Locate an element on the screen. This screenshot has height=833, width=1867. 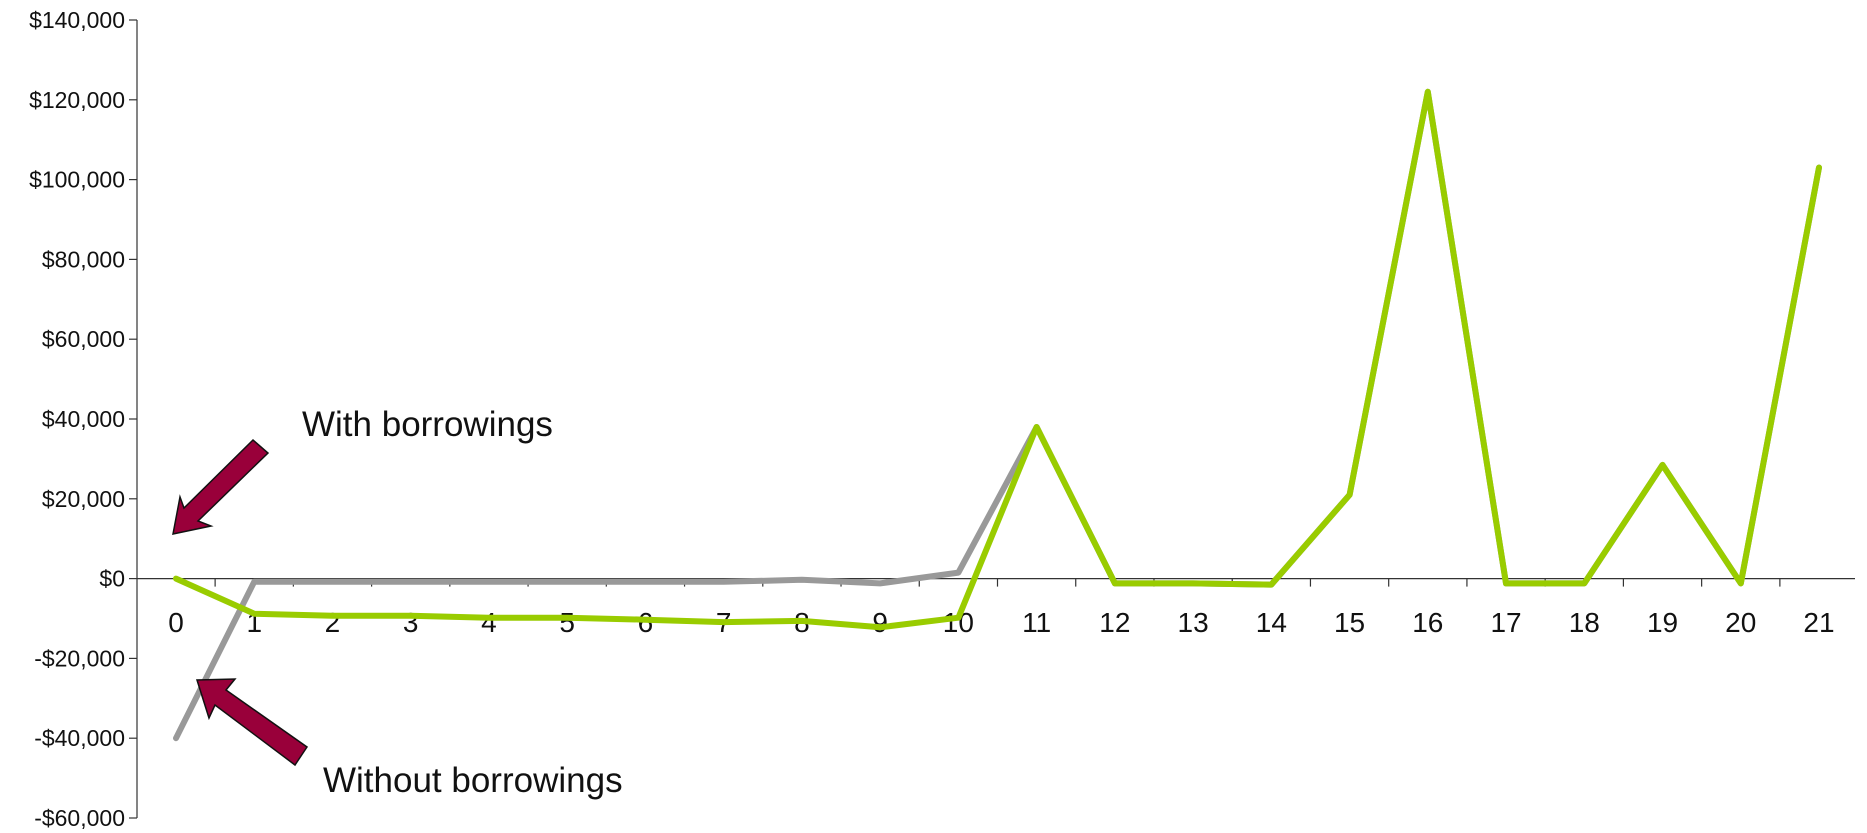
annotations: With borrowings Without borrowings is located at coordinates (397, 602).